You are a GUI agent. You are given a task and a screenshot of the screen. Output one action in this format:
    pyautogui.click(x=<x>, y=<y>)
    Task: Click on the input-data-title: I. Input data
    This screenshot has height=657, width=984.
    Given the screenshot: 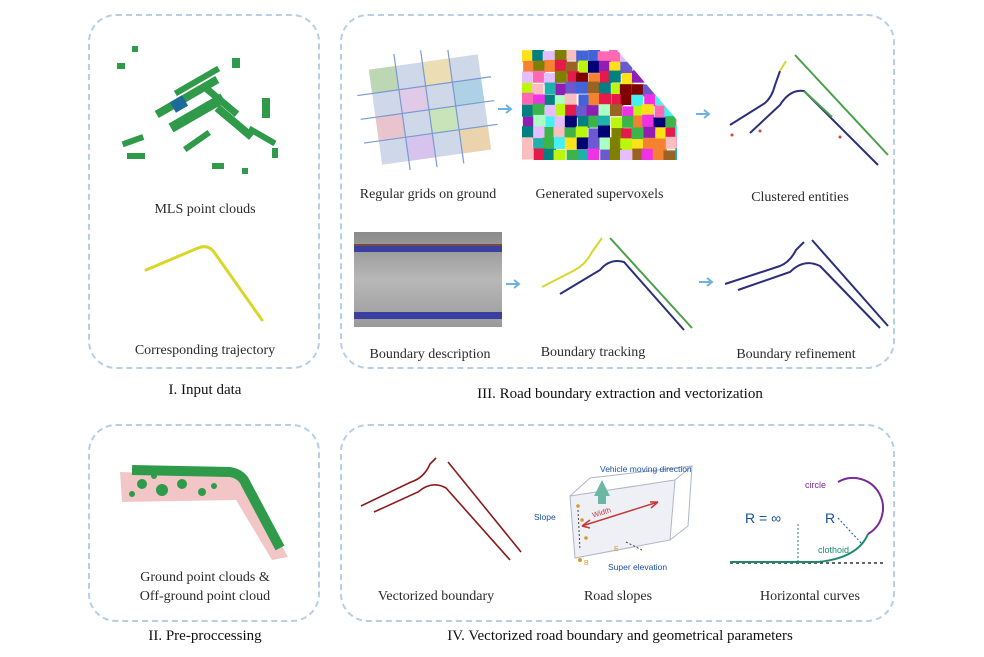 What is the action you would take?
    pyautogui.click(x=205, y=390)
    